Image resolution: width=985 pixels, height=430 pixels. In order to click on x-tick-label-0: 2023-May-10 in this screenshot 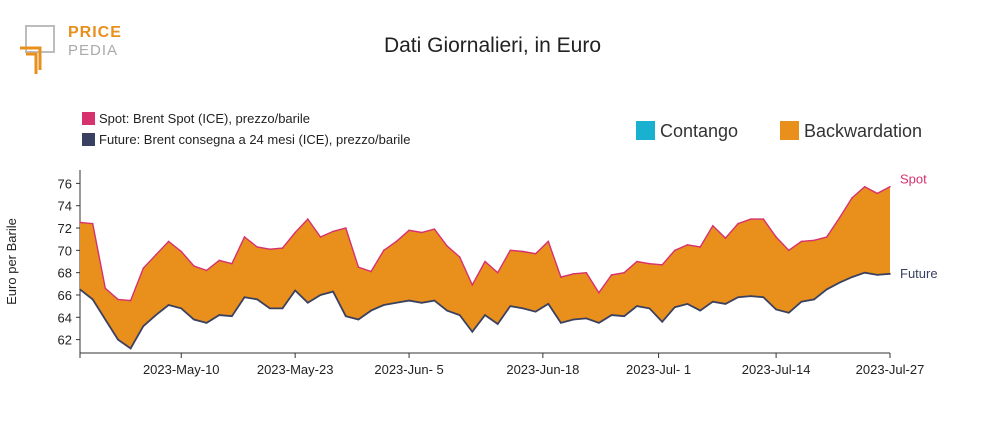, I will do `click(181, 369)`.